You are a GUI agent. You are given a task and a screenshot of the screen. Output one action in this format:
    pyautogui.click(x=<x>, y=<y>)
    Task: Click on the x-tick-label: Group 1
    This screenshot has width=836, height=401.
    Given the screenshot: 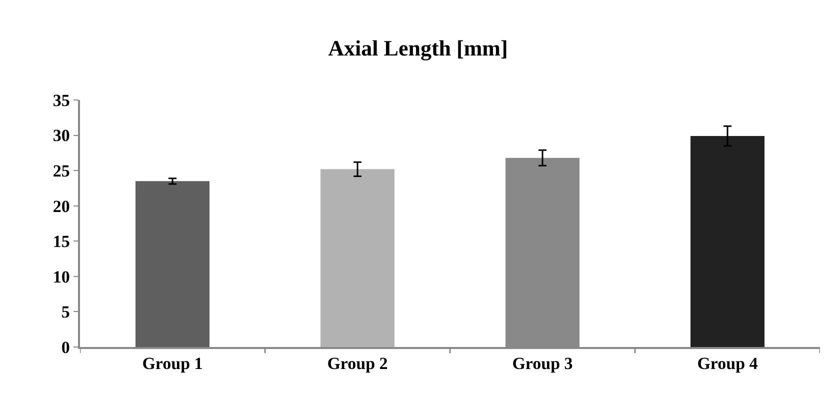 What is the action you would take?
    pyautogui.click(x=172, y=364)
    